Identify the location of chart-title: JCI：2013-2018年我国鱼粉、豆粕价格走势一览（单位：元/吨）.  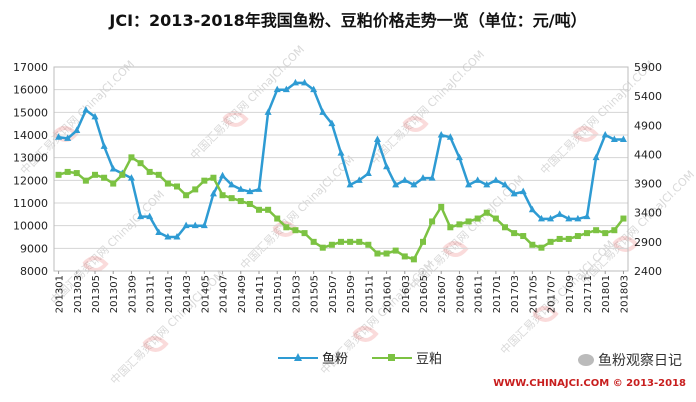
(347, 20).